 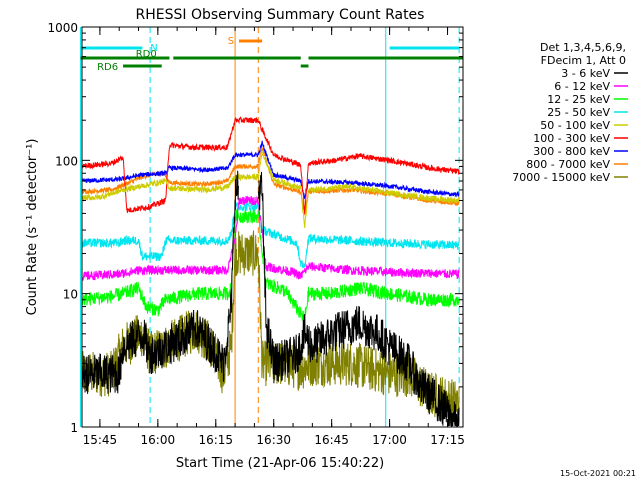 What do you see at coordinates (100, 440) in the screenshot?
I see `x-tick-label: 15:45` at bounding box center [100, 440].